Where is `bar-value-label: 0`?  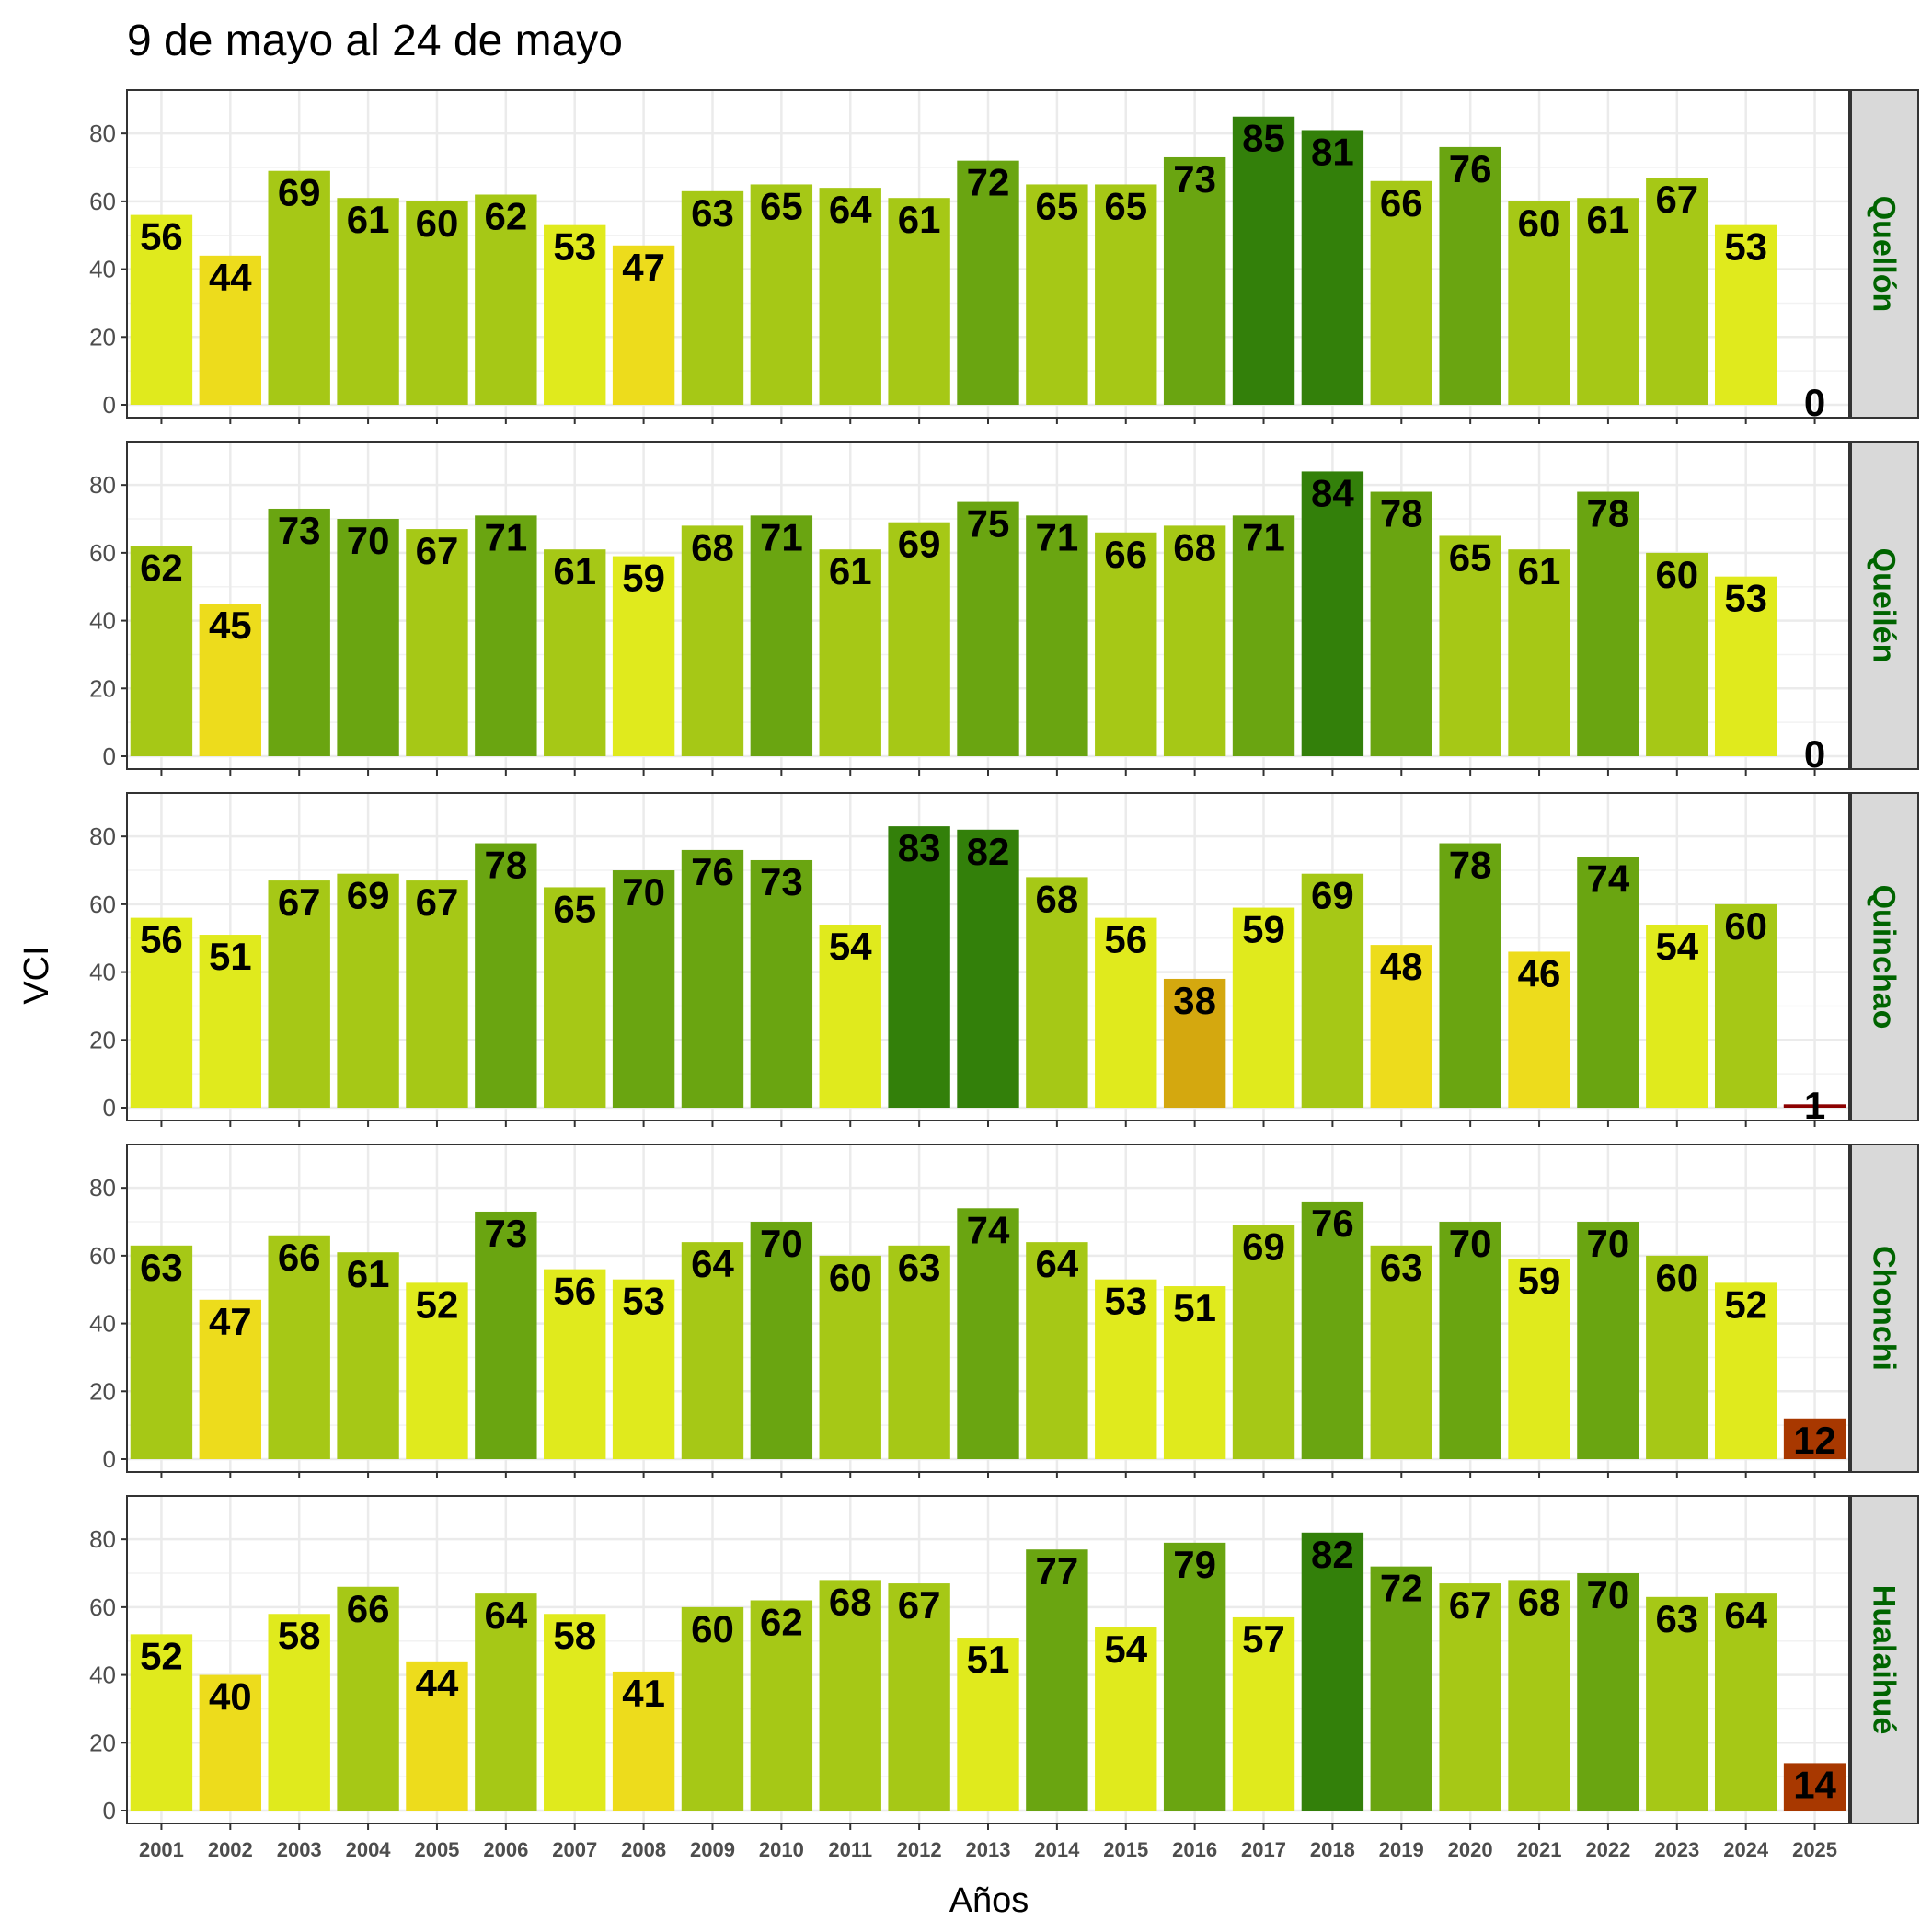
bar-value-label: 0 is located at coordinates (1814, 402).